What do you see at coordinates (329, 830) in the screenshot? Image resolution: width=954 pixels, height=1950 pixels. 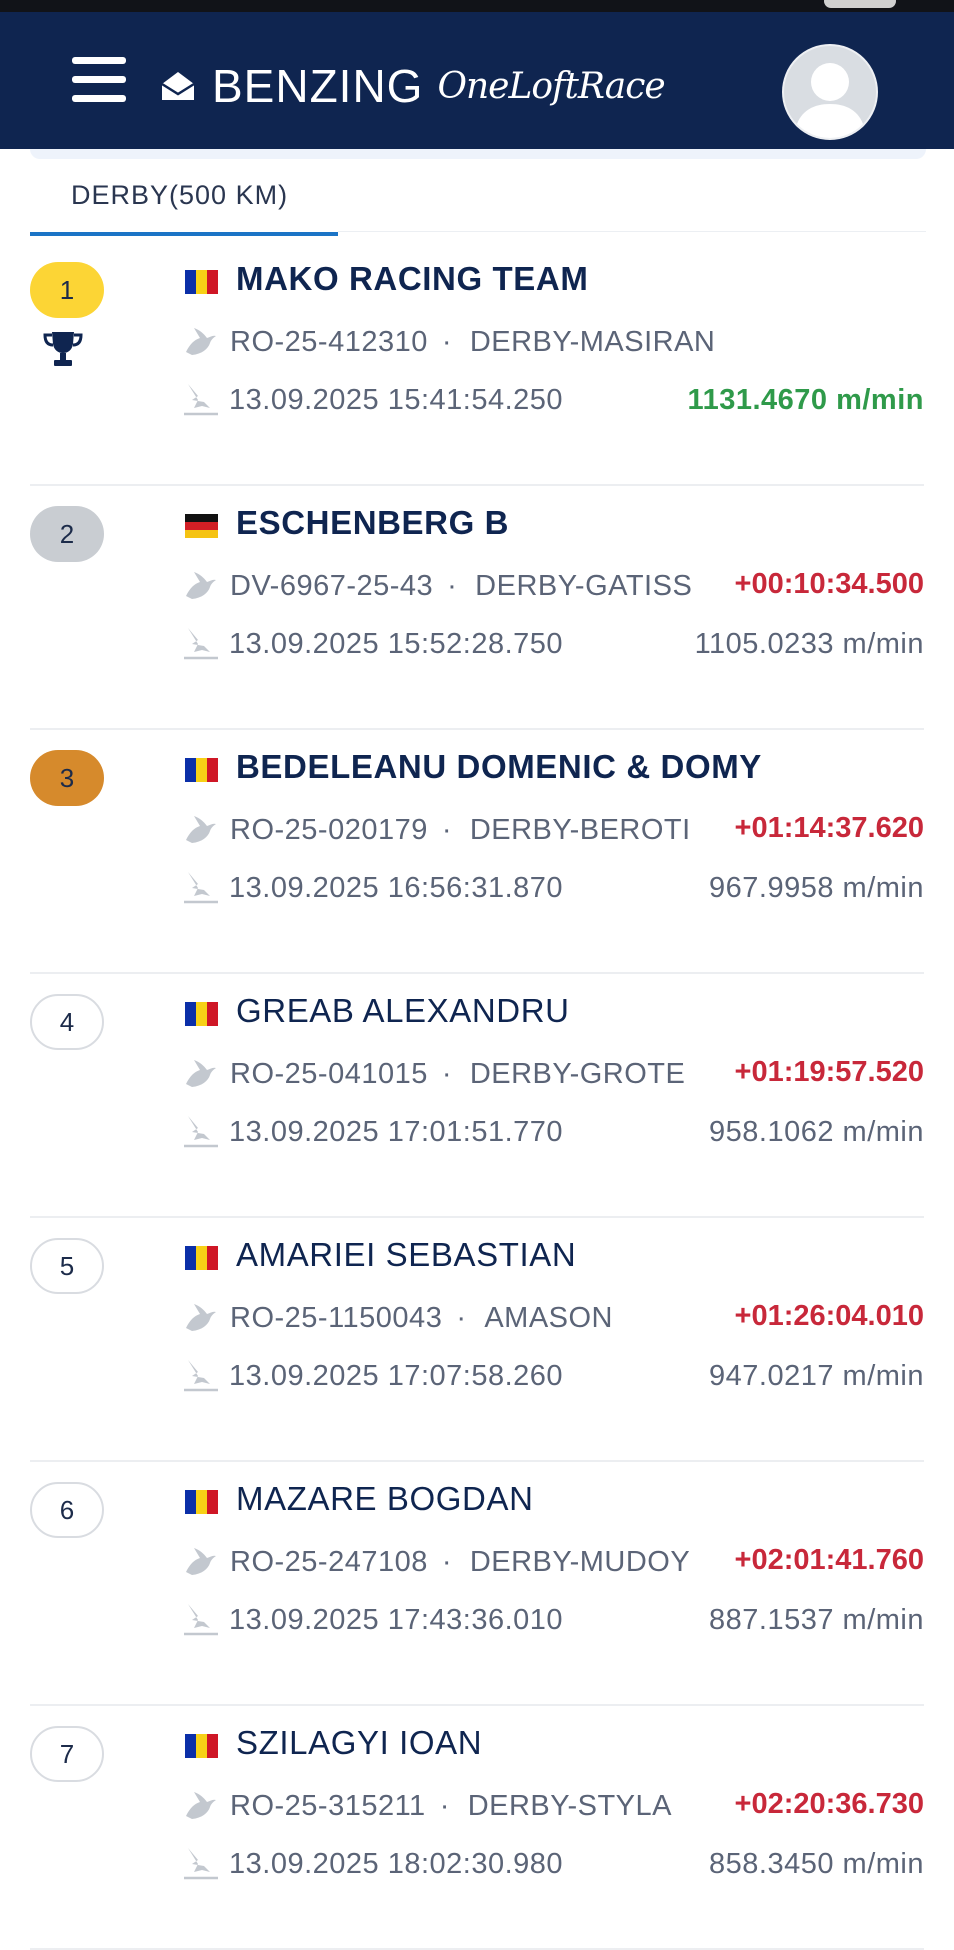 I see `ring-number: RO-25-020179` at bounding box center [329, 830].